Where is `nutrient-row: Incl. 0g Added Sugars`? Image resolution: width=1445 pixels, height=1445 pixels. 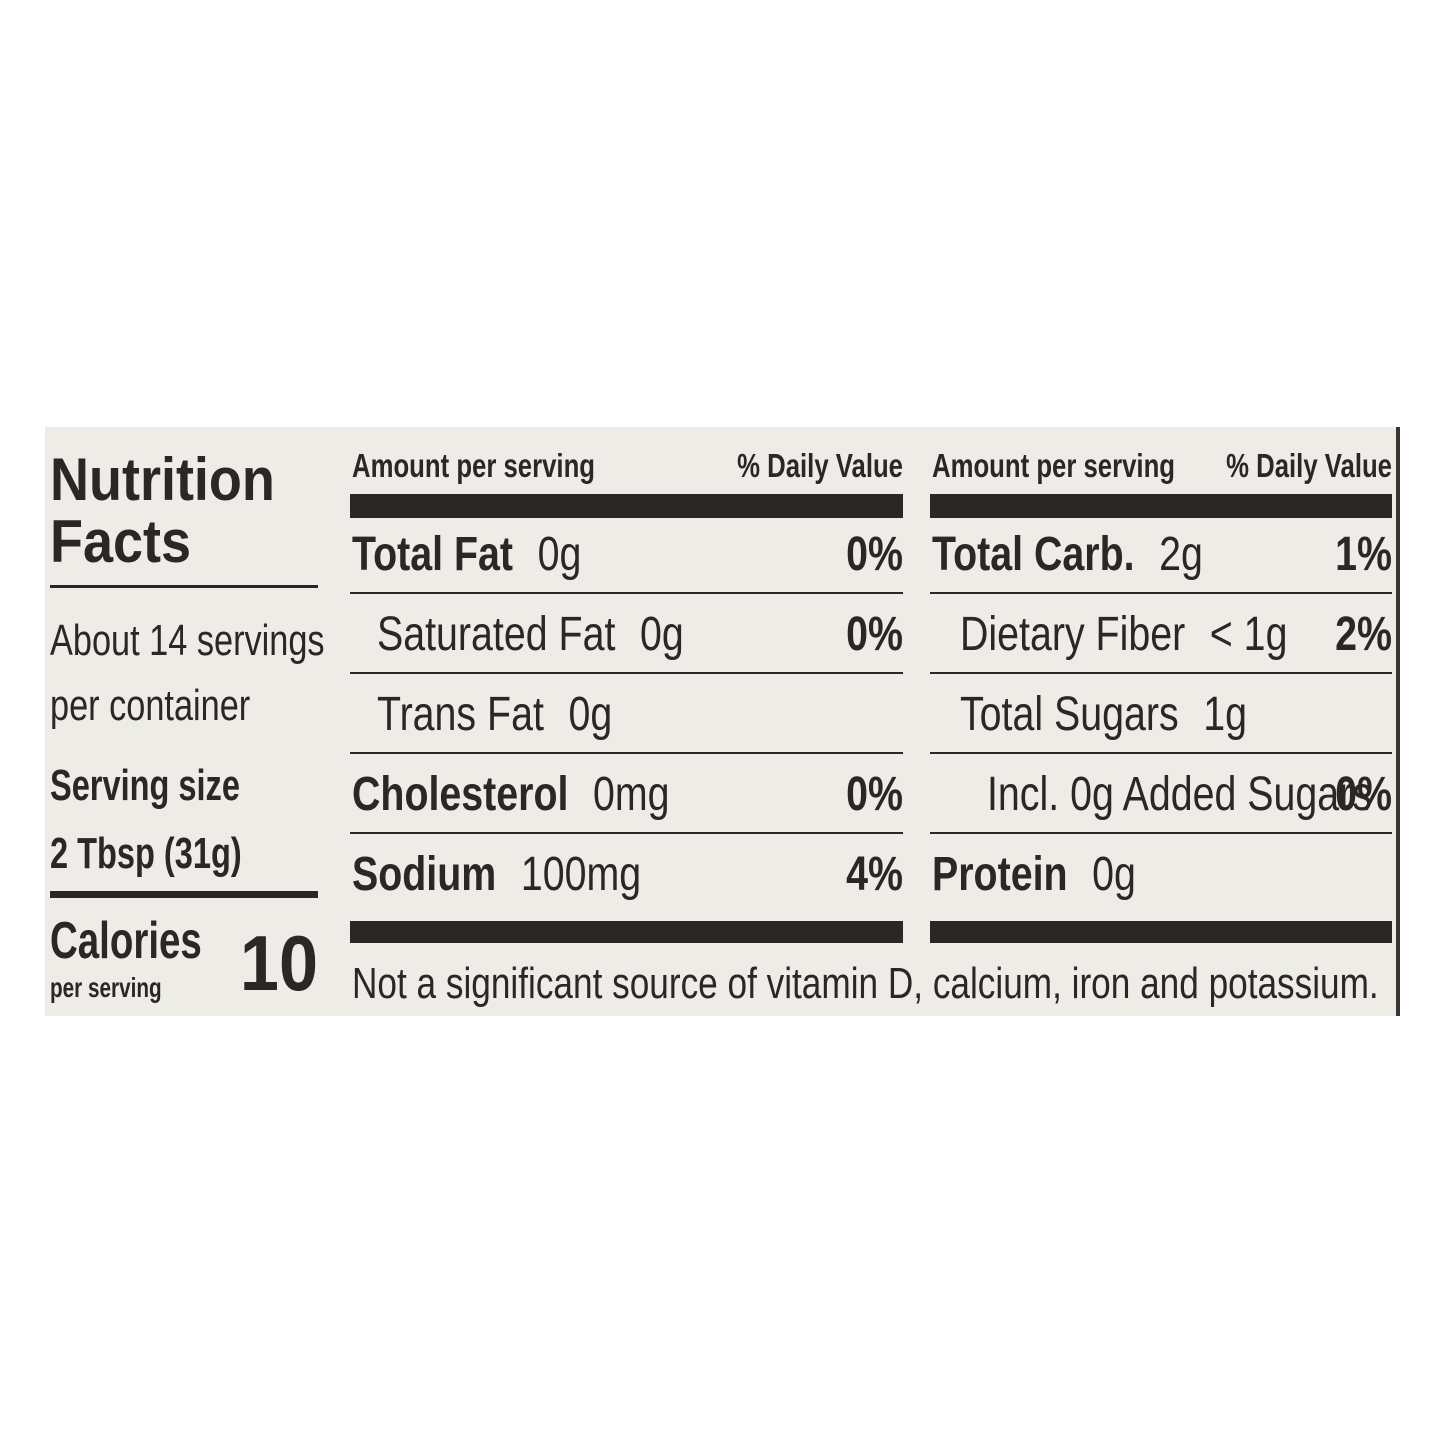
nutrient-row: Incl. 0g Added Sugars is located at coordinates (1179, 794).